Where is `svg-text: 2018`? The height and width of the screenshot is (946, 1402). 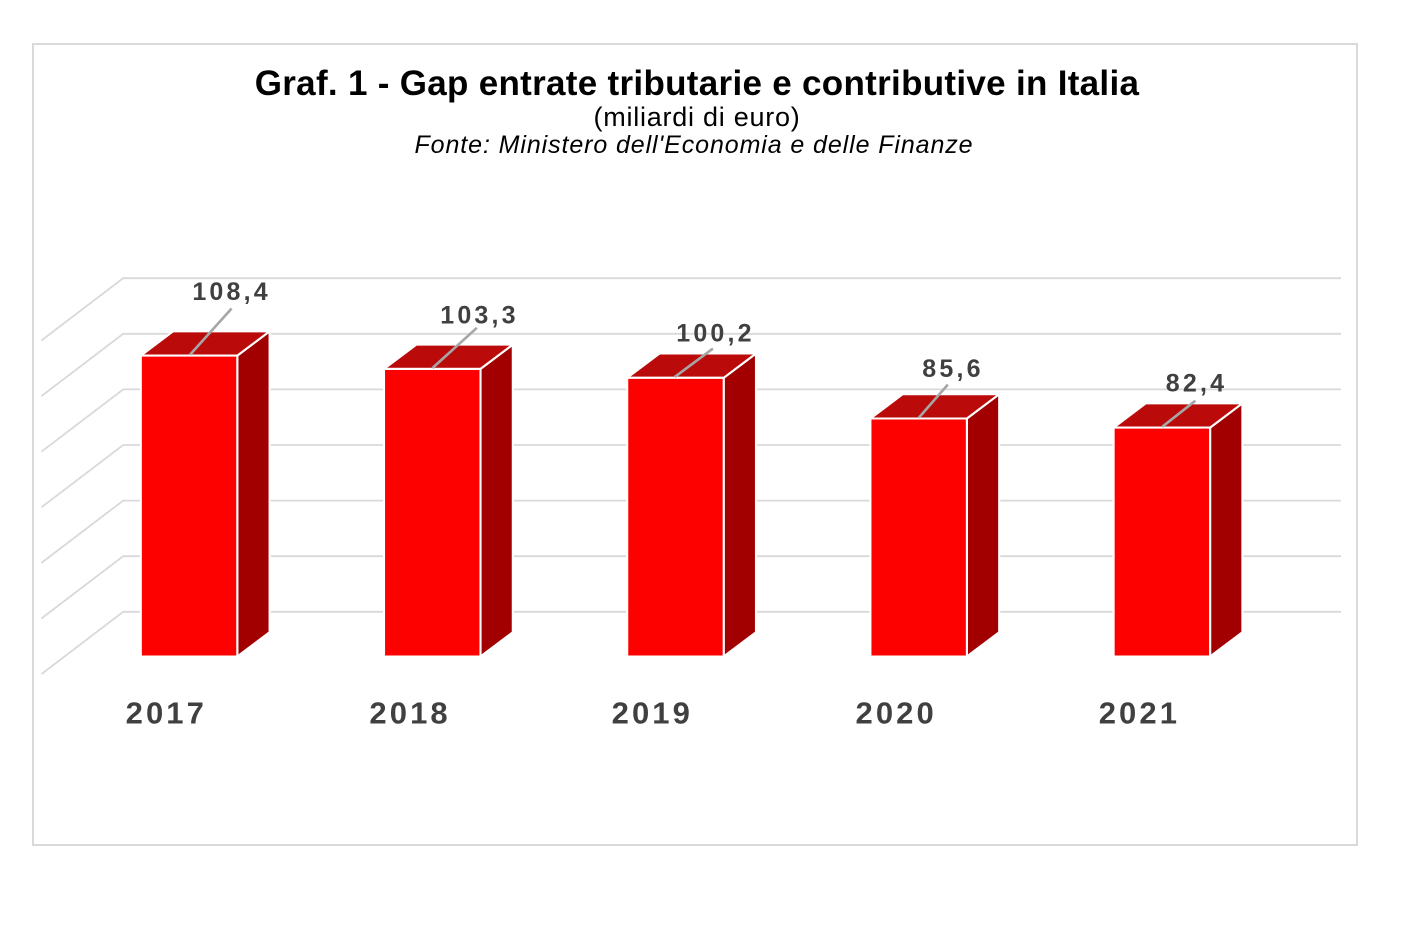 svg-text: 2018 is located at coordinates (409, 712).